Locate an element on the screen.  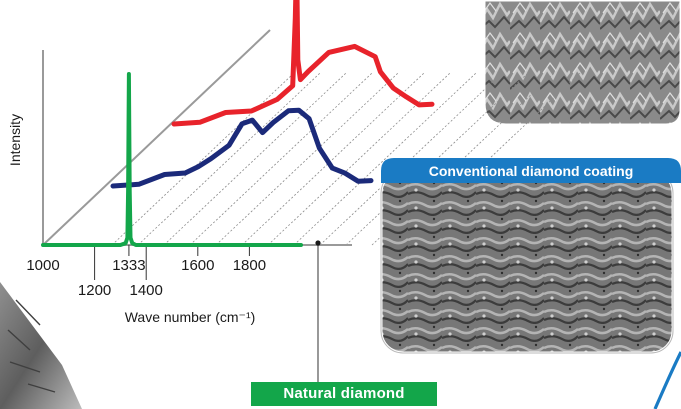
tool-rod-detail is located at coordinates (31, 346).